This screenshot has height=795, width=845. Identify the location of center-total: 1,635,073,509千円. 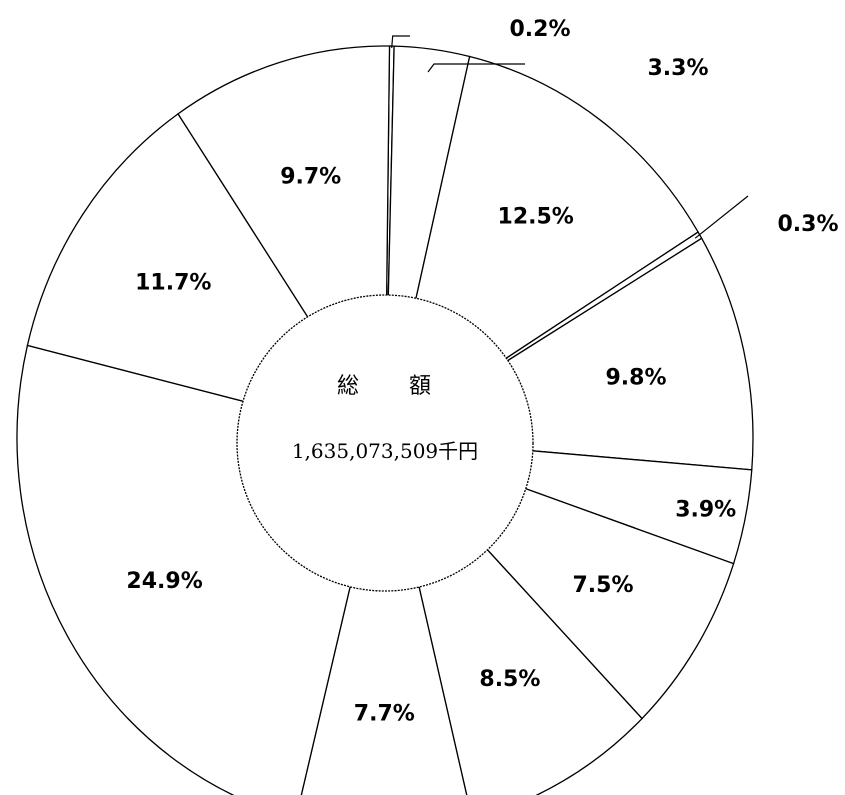
(385, 451).